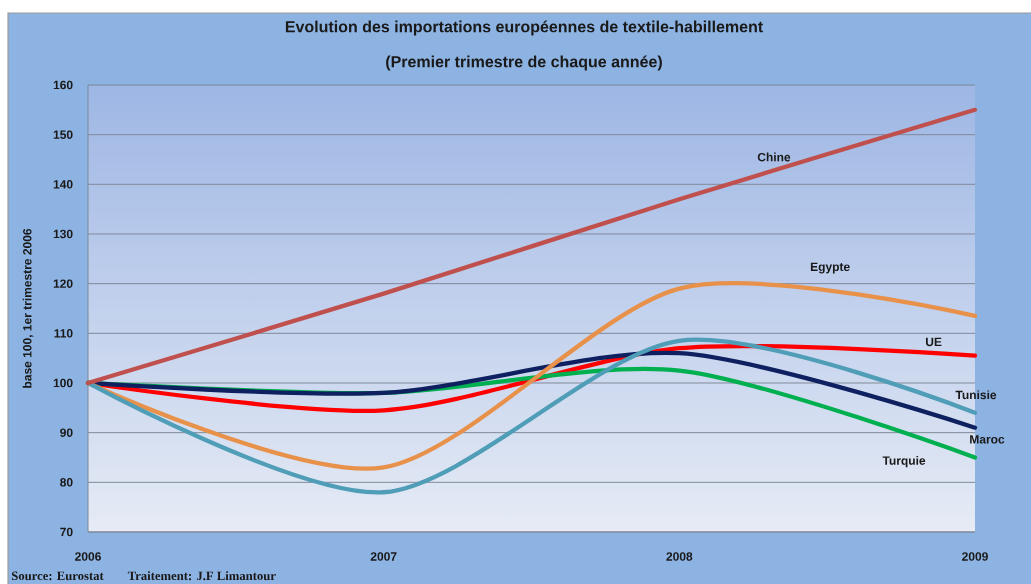 The width and height of the screenshot is (1031, 584). I want to click on text: Traitement: J.F Limantour, so click(201, 576).